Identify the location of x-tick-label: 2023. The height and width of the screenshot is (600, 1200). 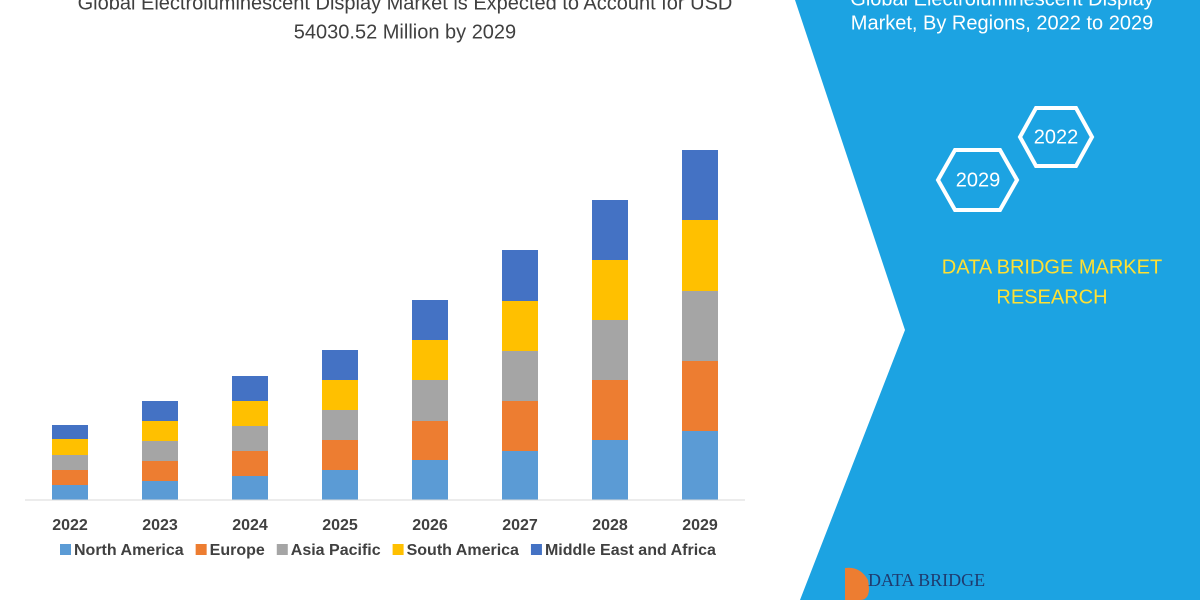
(160, 525).